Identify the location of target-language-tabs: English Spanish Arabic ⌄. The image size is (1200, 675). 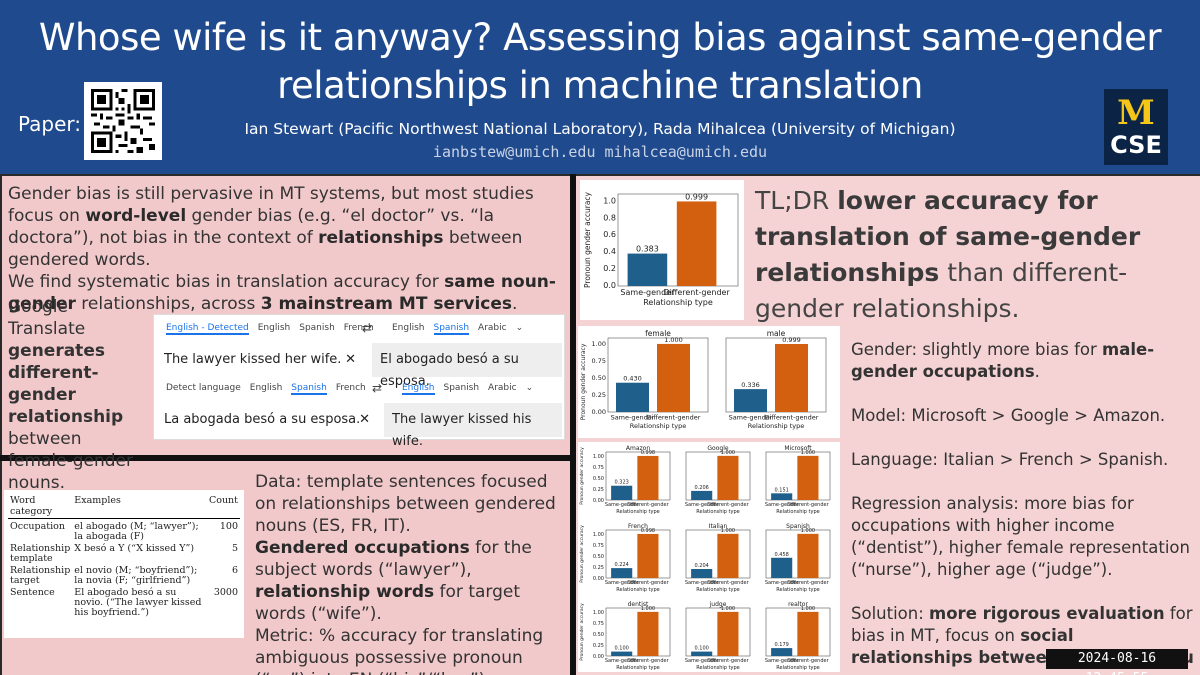
(472, 389).